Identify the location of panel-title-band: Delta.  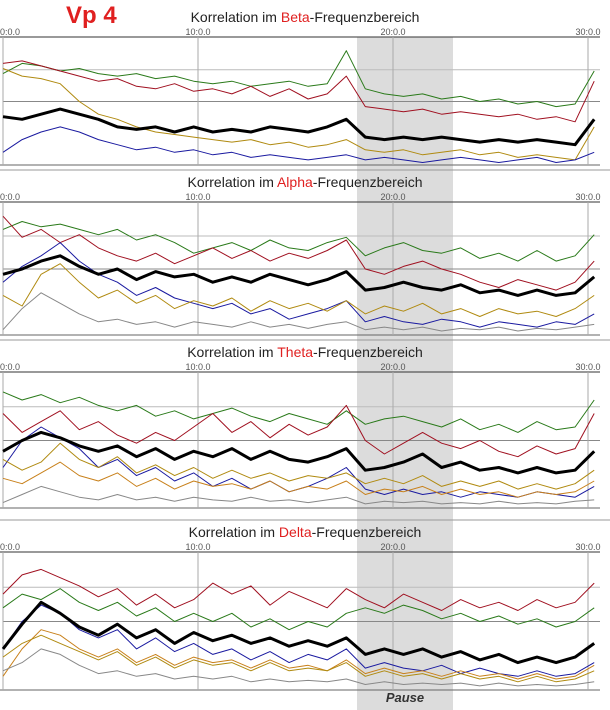
(295, 532).